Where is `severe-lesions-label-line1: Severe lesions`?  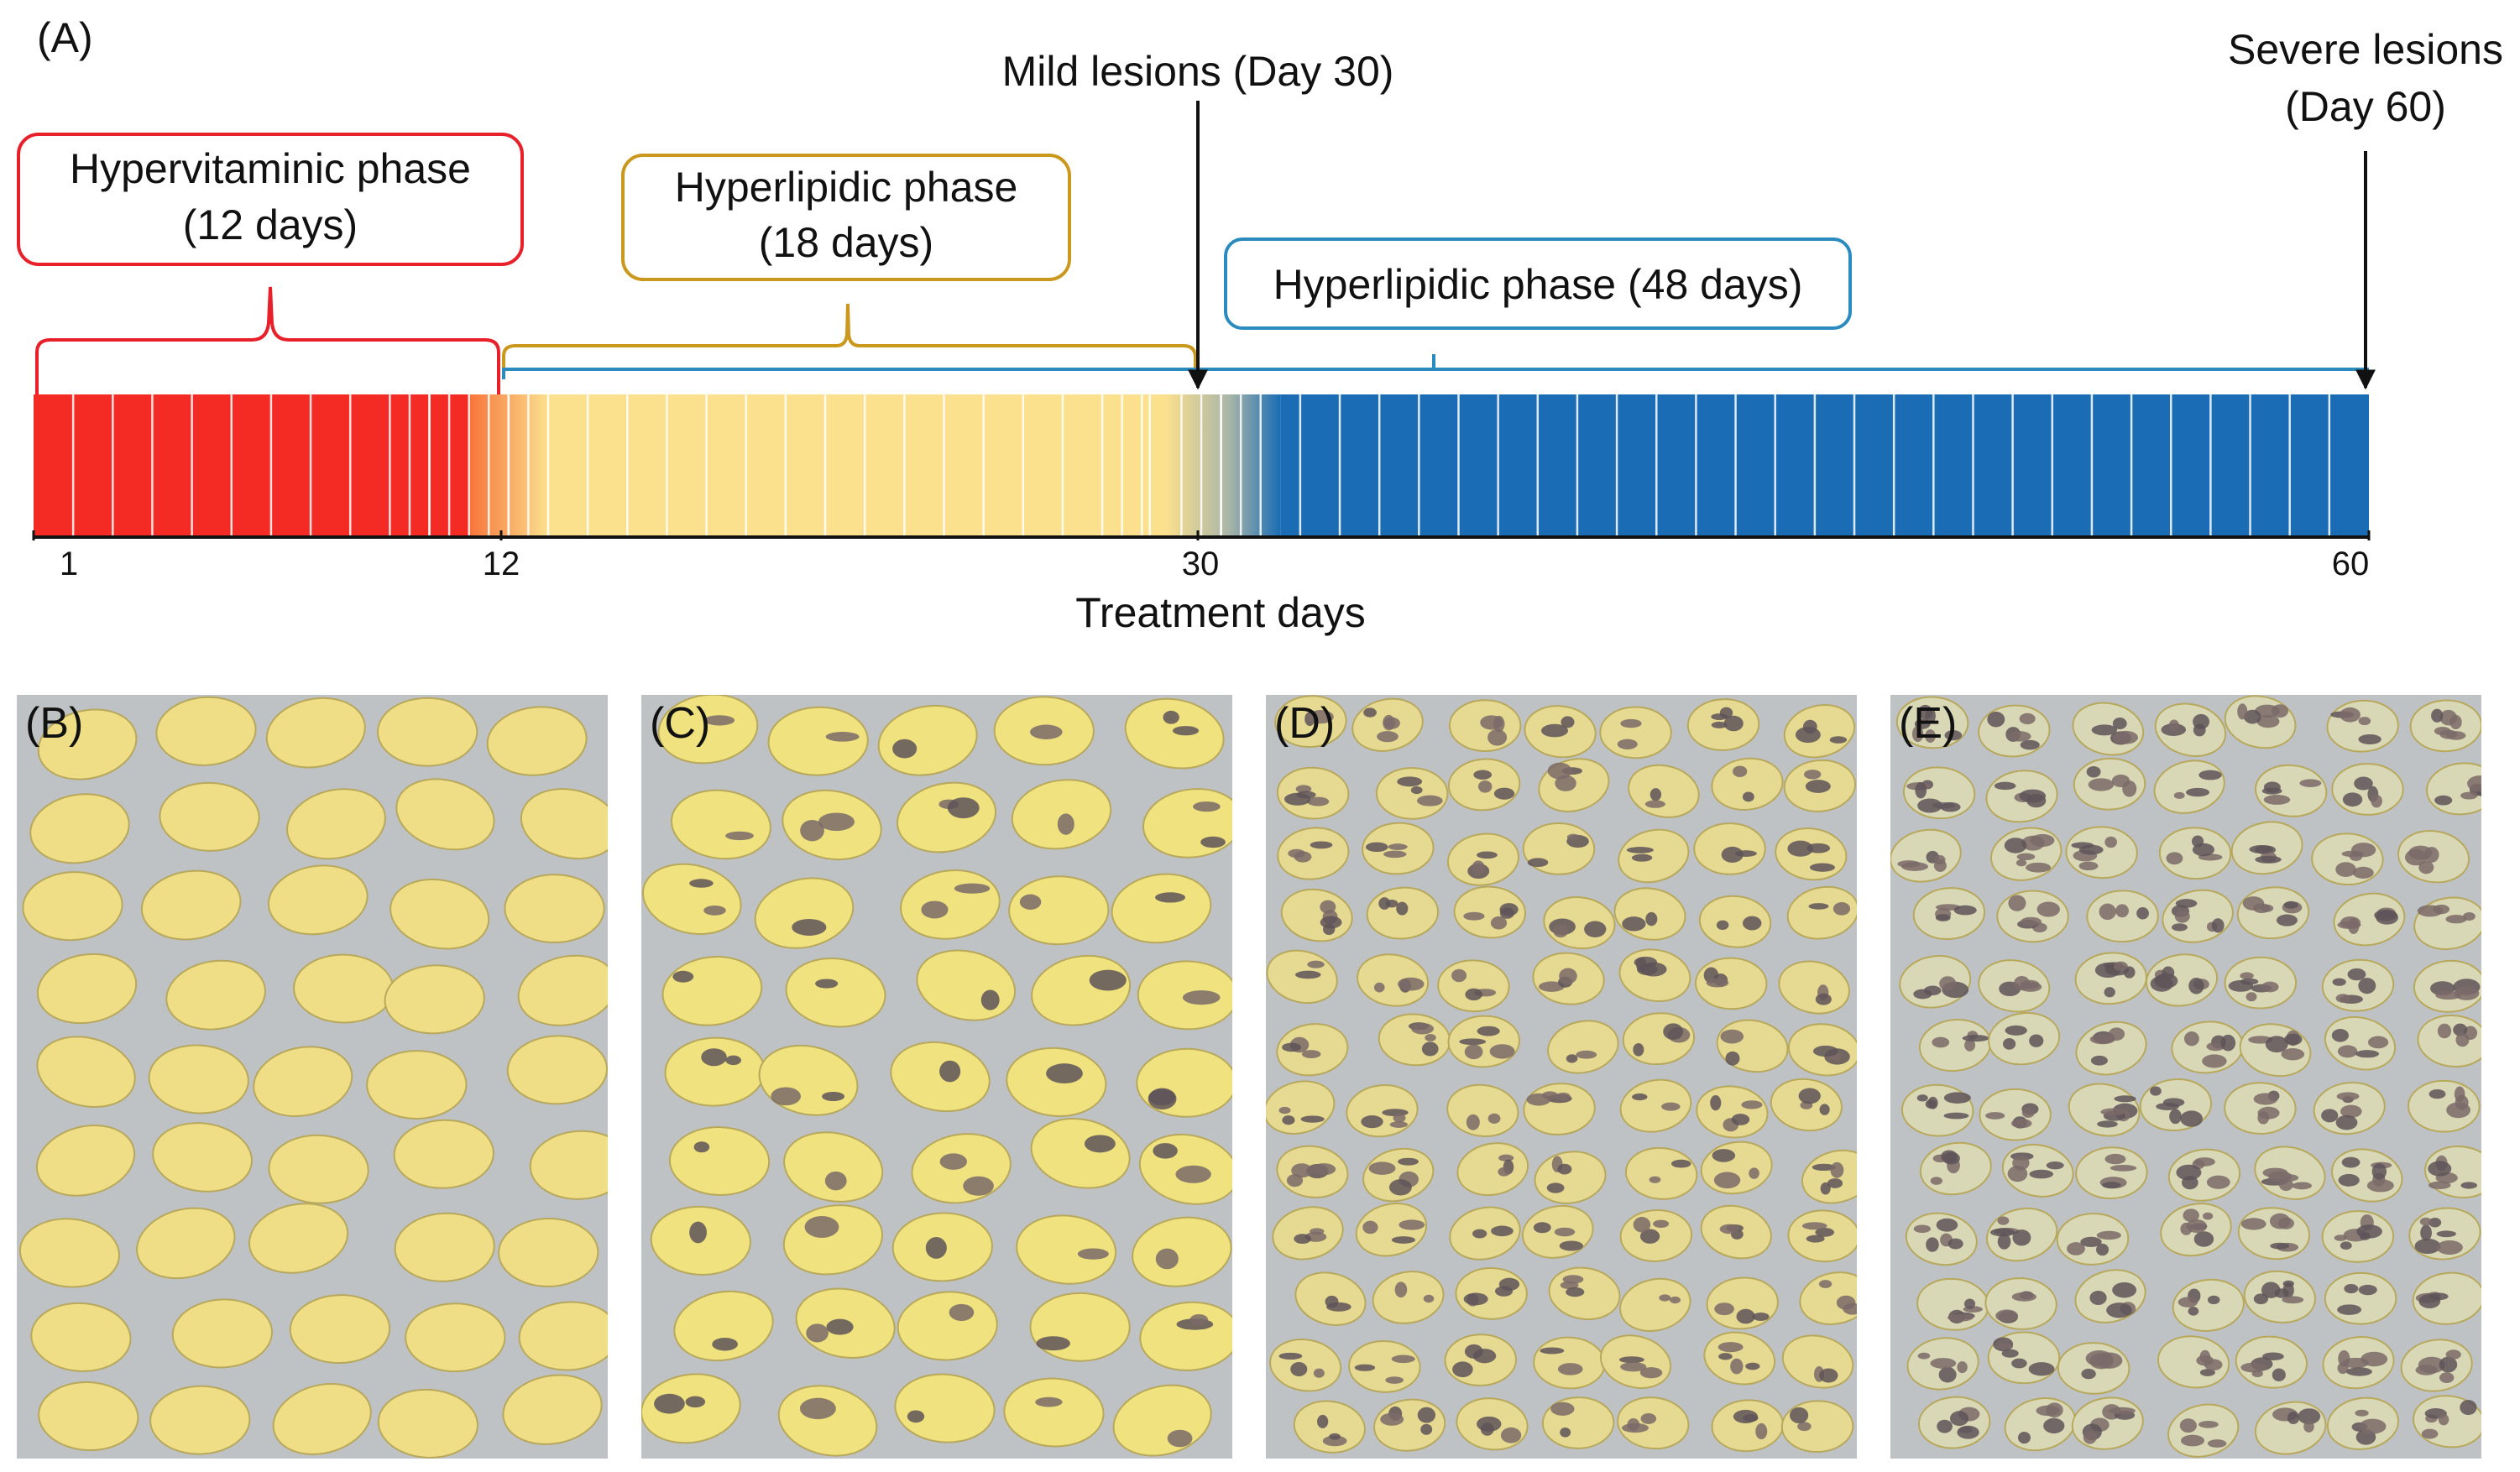 severe-lesions-label-line1: Severe lesions is located at coordinates (2365, 49).